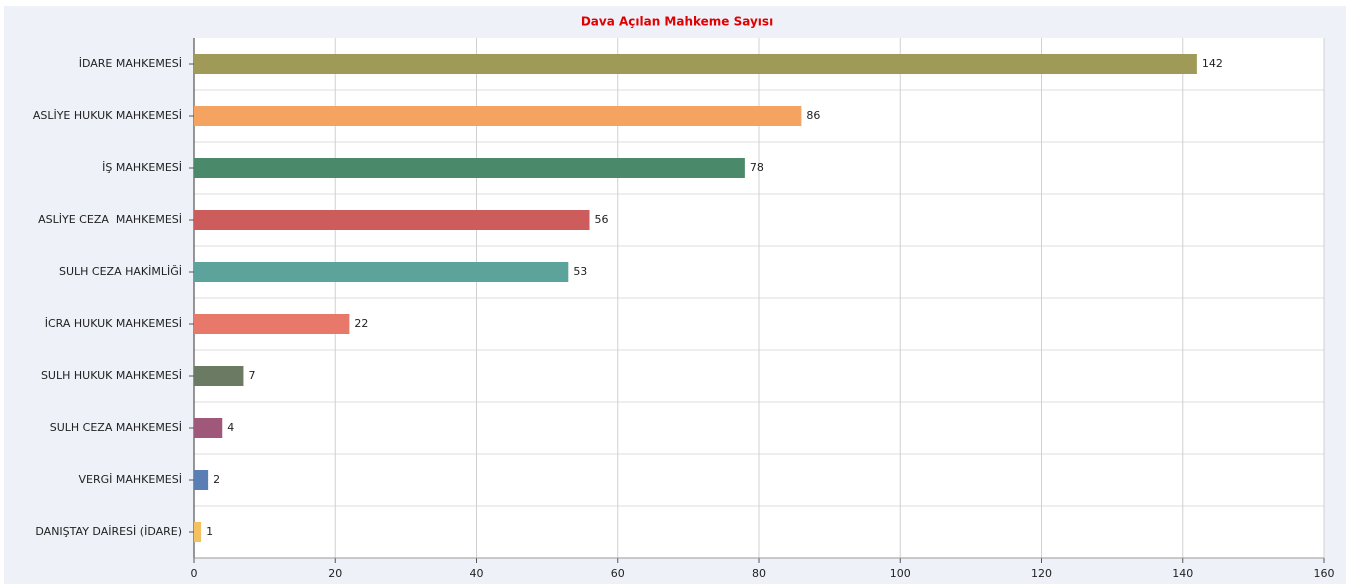 This screenshot has height=586, width=1354. Describe the element at coordinates (759, 573) in the screenshot. I see `x-tick-label: 80` at that location.